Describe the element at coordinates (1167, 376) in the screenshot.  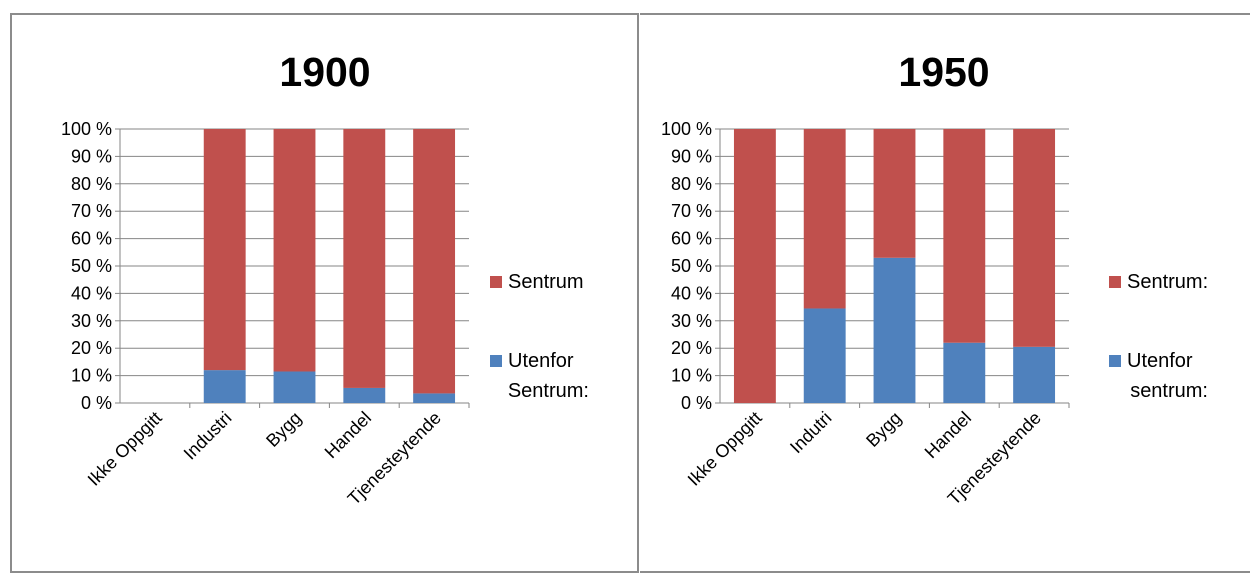
I see `legend-label-utenfor: Utenfor sentrum:` at that location.